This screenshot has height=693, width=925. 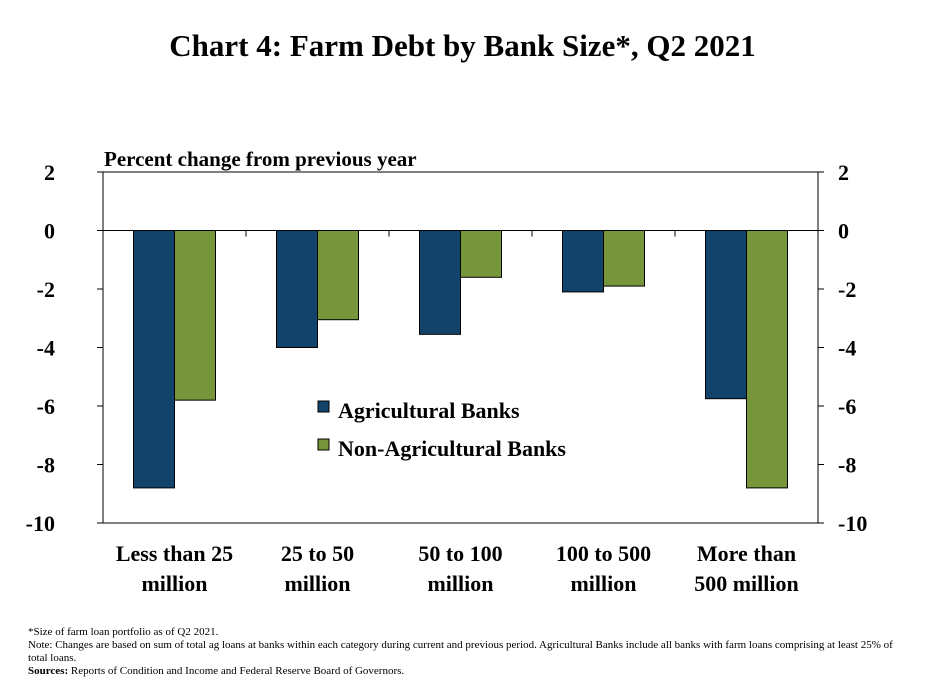 What do you see at coordinates (460, 553) in the screenshot?
I see `category-label: 50 to 100` at bounding box center [460, 553].